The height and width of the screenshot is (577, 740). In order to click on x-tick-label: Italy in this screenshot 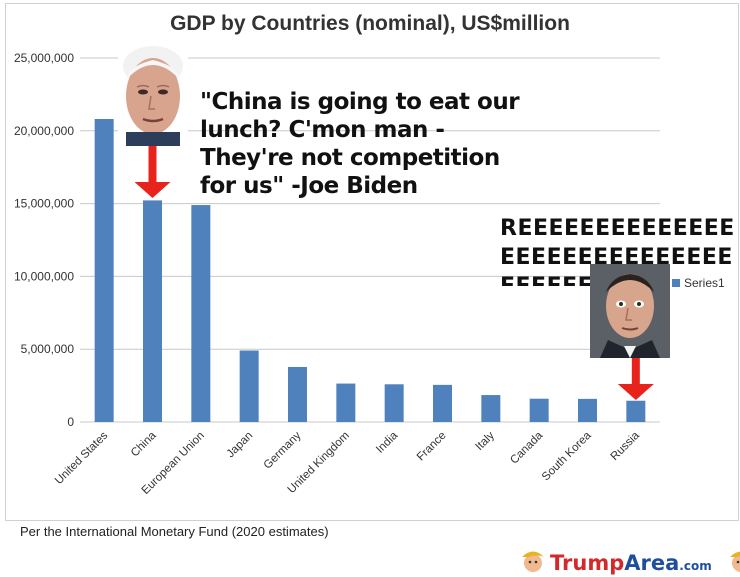, I will do `click(486, 441)`.